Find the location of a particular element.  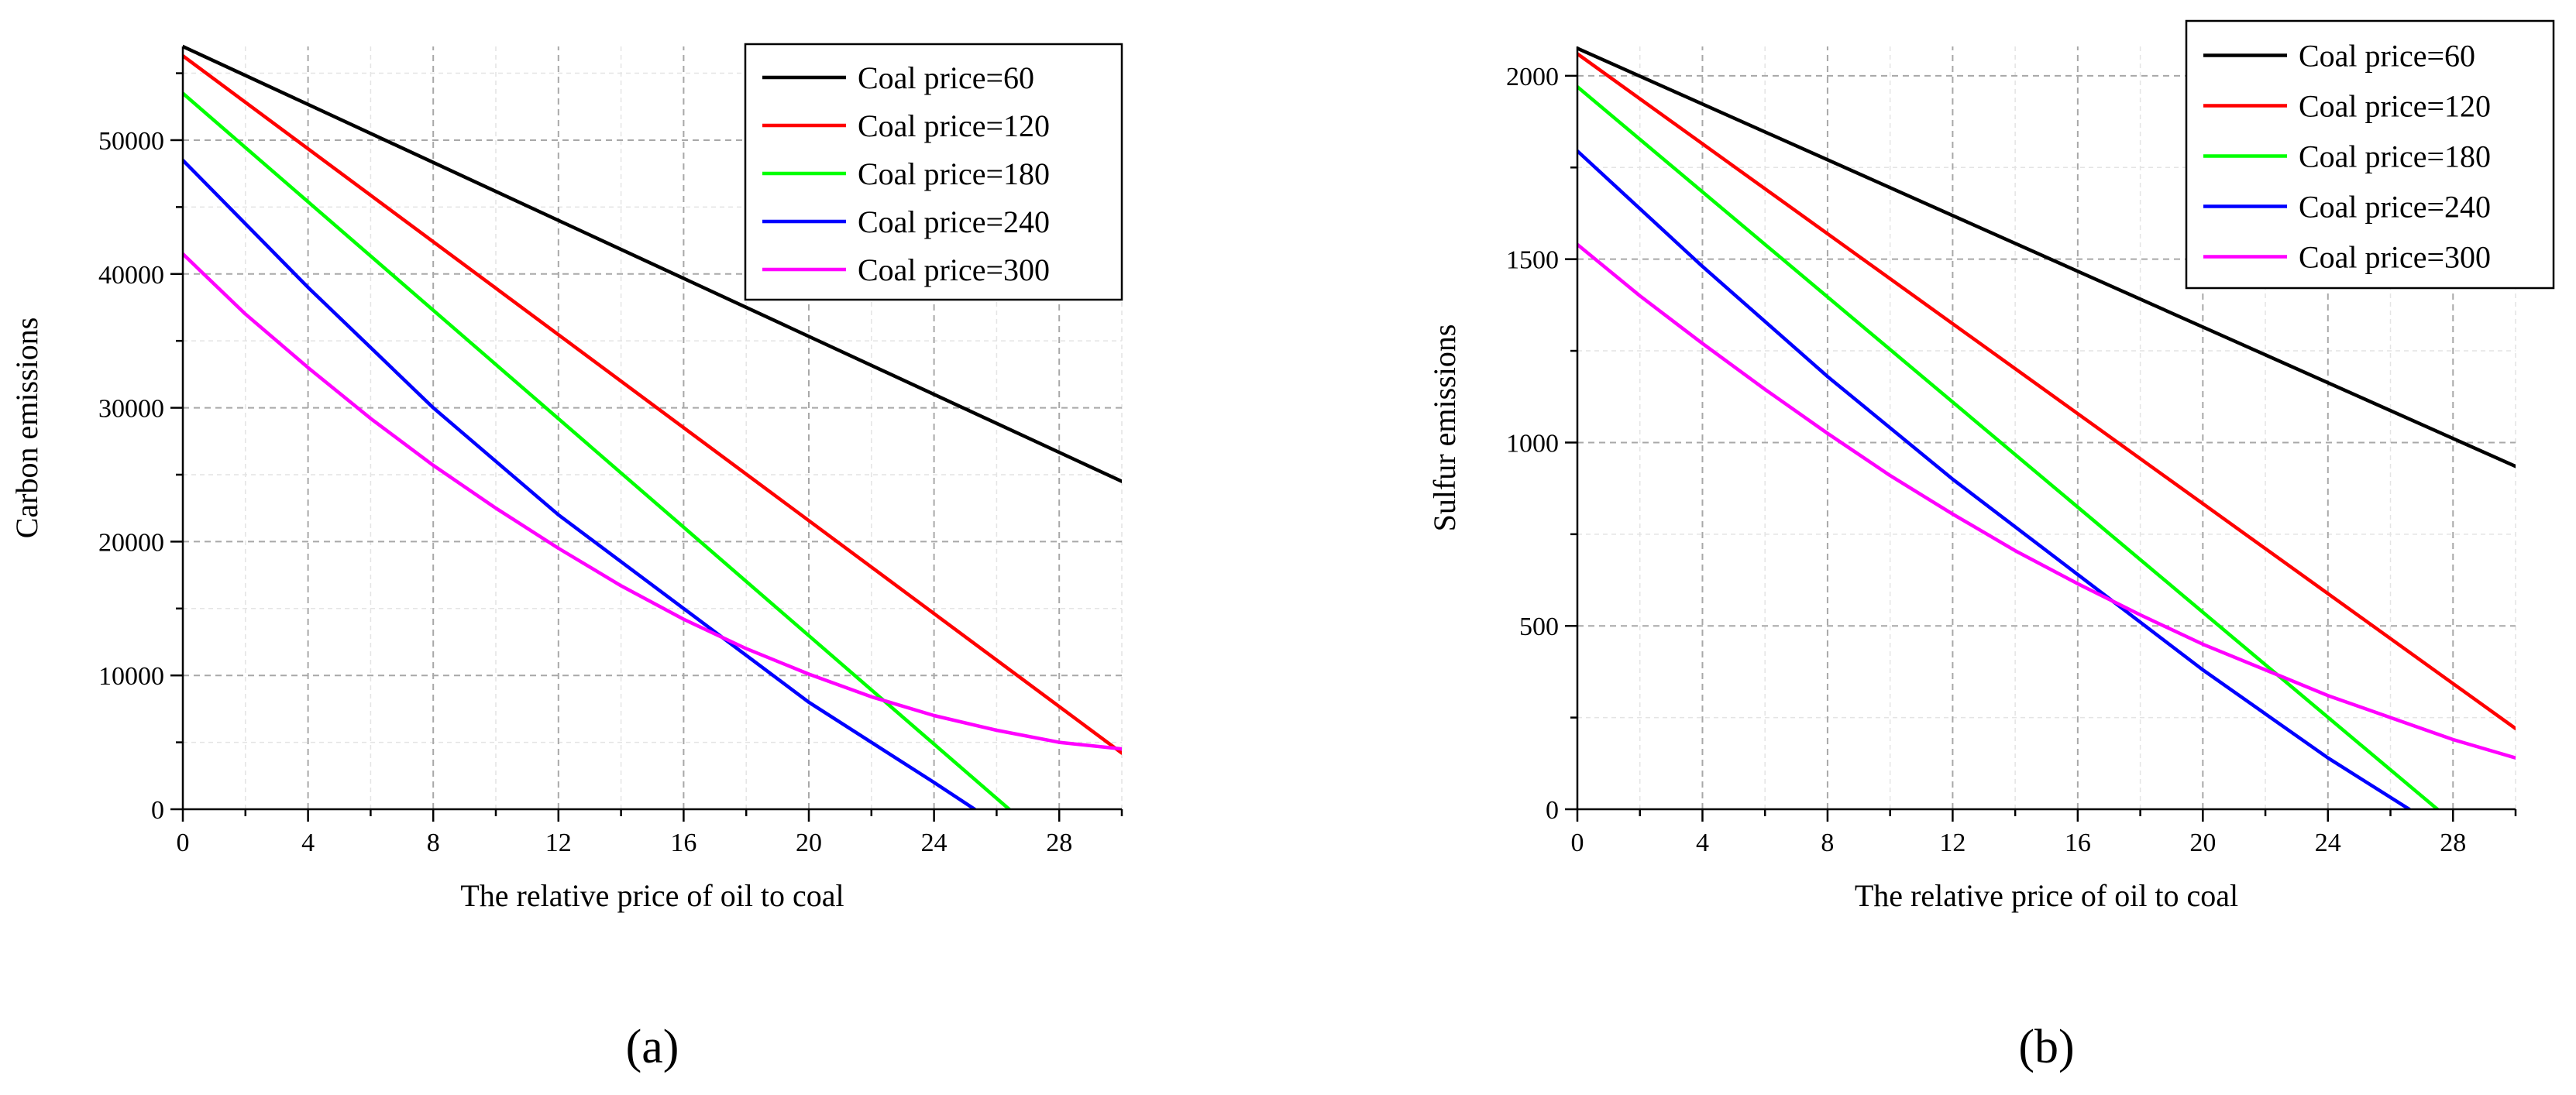

y-tick-label: 1500 is located at coordinates (1532, 260).